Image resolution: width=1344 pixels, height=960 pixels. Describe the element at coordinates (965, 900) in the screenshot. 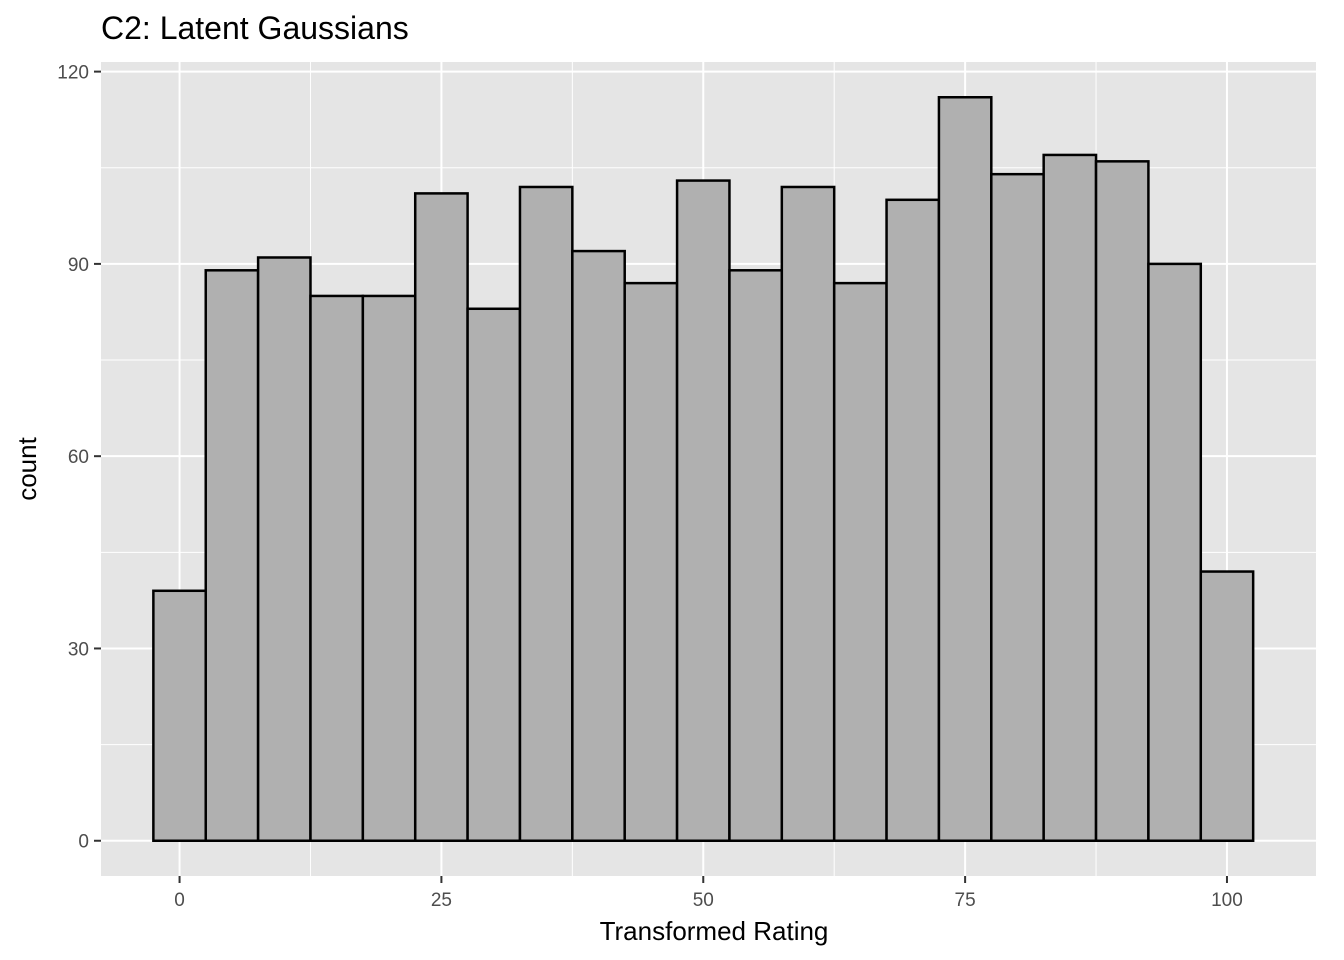

I see `x-tick-label: 75` at that location.